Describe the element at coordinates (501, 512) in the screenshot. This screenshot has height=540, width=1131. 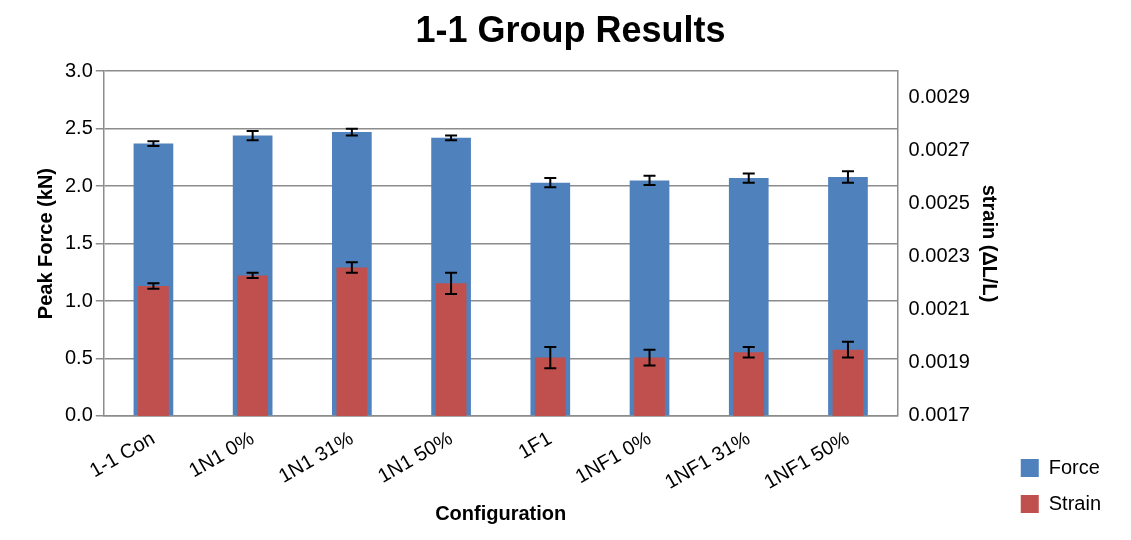
I see `x-axis-title: Configuration` at that location.